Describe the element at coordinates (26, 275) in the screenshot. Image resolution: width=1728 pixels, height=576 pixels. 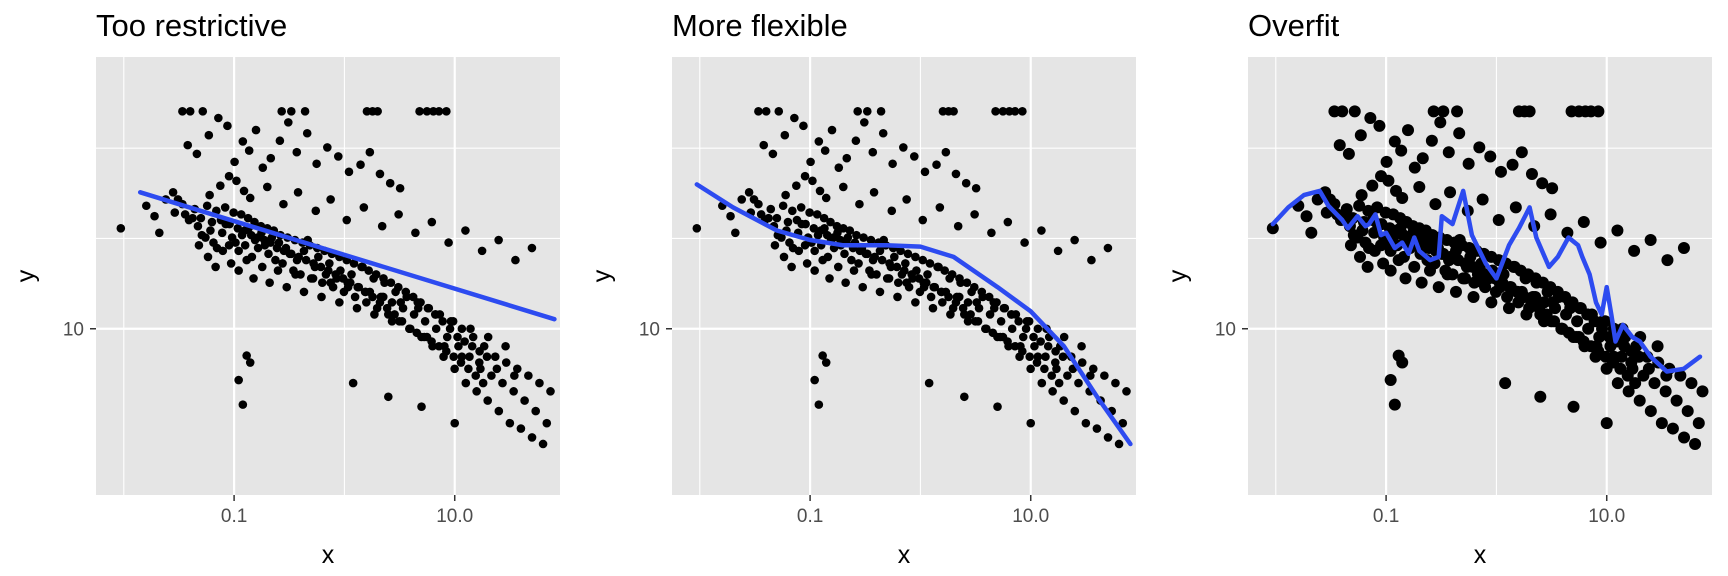
I see `y-axis-label: y` at that location.